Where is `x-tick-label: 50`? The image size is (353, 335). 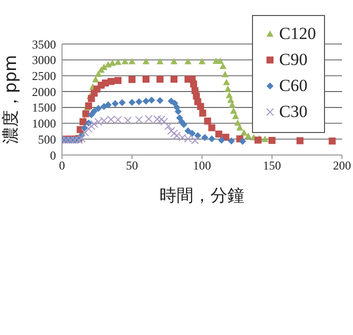 x-tick-label: 50 is located at coordinates (132, 165).